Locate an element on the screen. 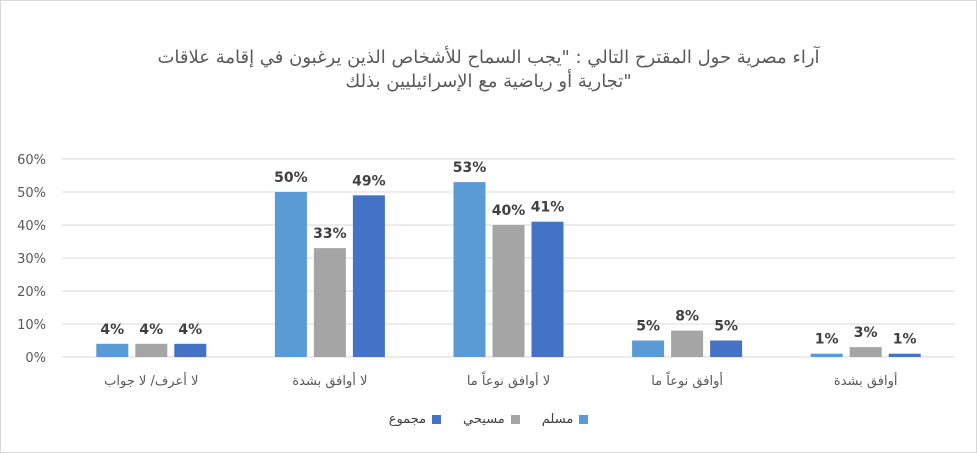  legend-item: مسيحي is located at coordinates (491, 419).